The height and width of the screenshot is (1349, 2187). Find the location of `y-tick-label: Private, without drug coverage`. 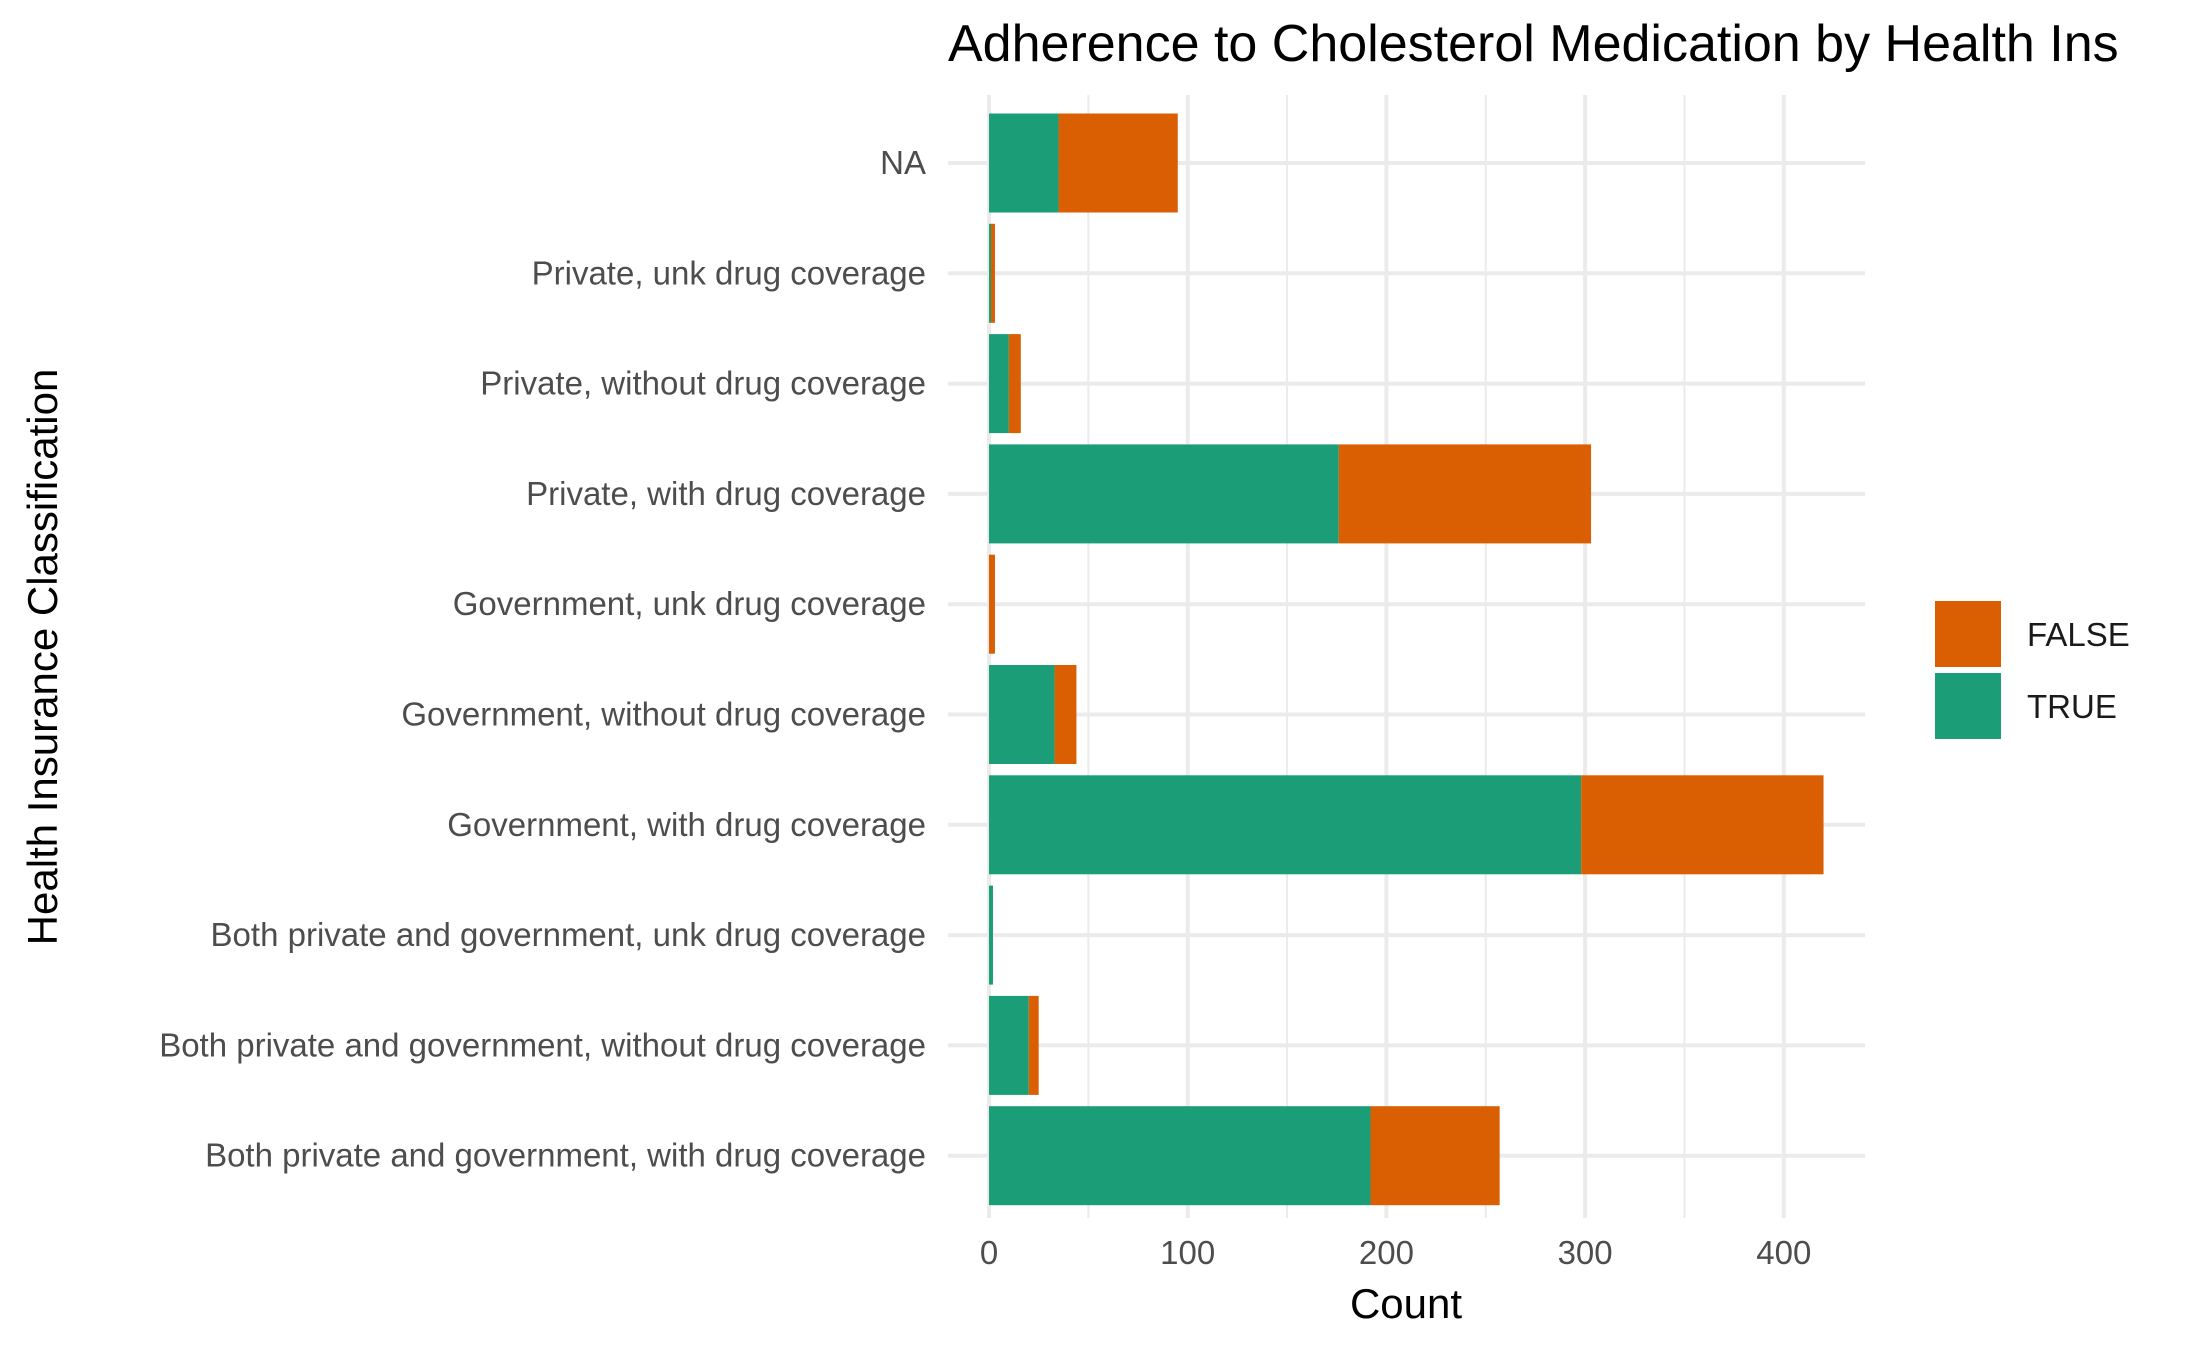

y-tick-label: Private, without drug coverage is located at coordinates (703, 383).